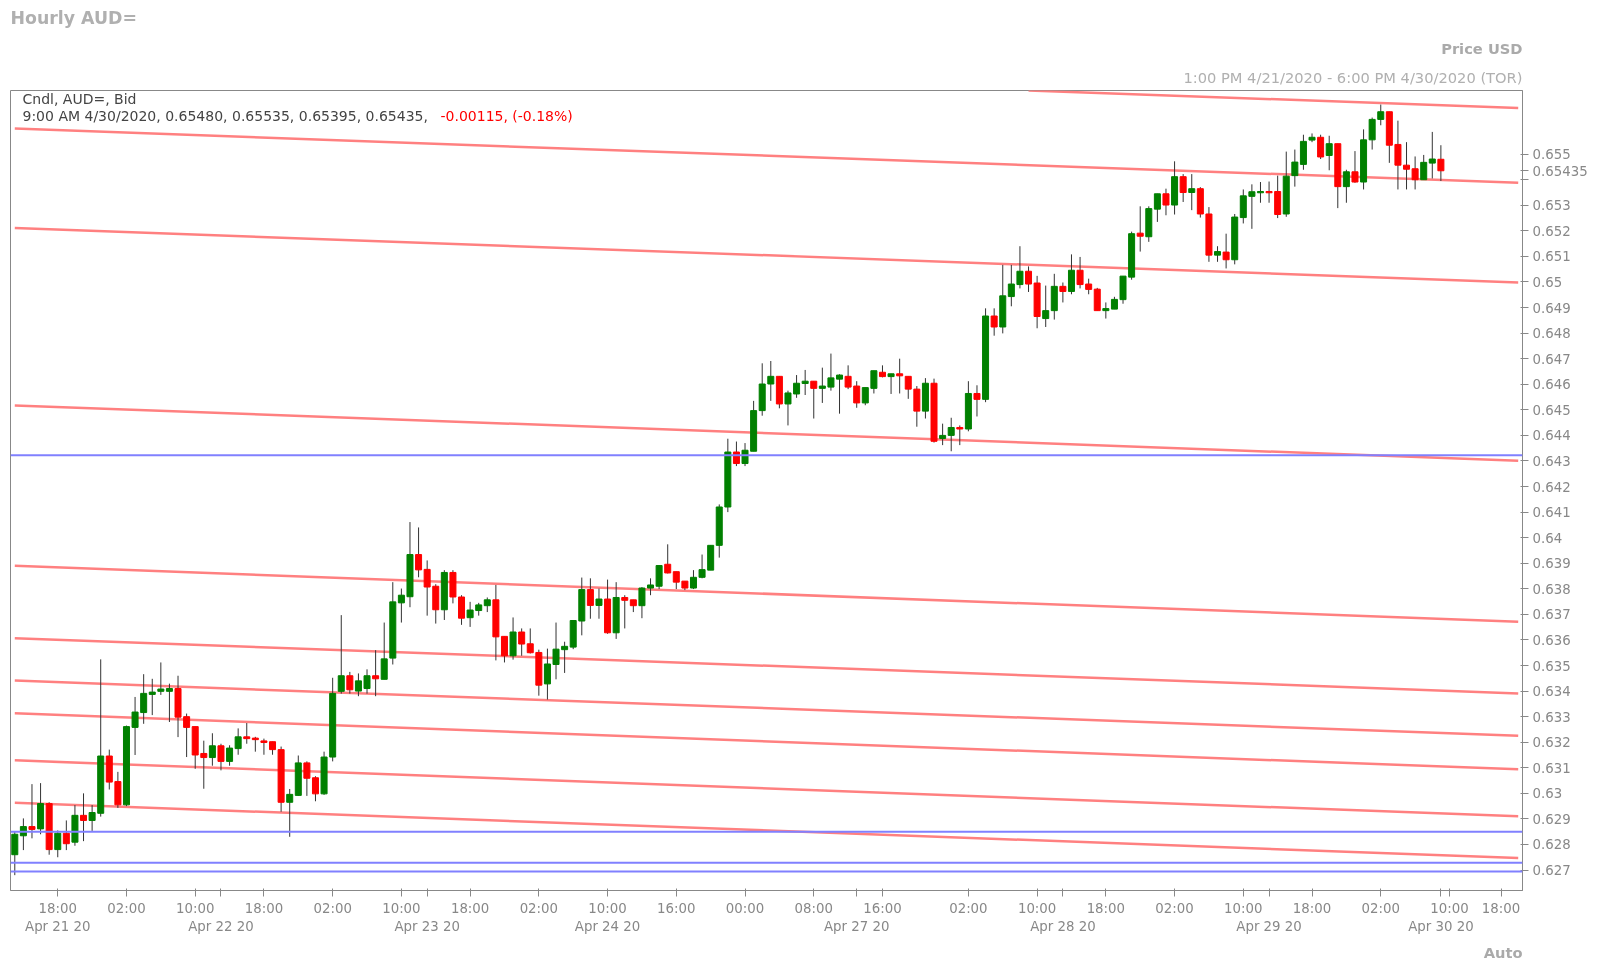  What do you see at coordinates (1551, 845) in the screenshot?
I see `y-tick-label: 0.628` at bounding box center [1551, 845].